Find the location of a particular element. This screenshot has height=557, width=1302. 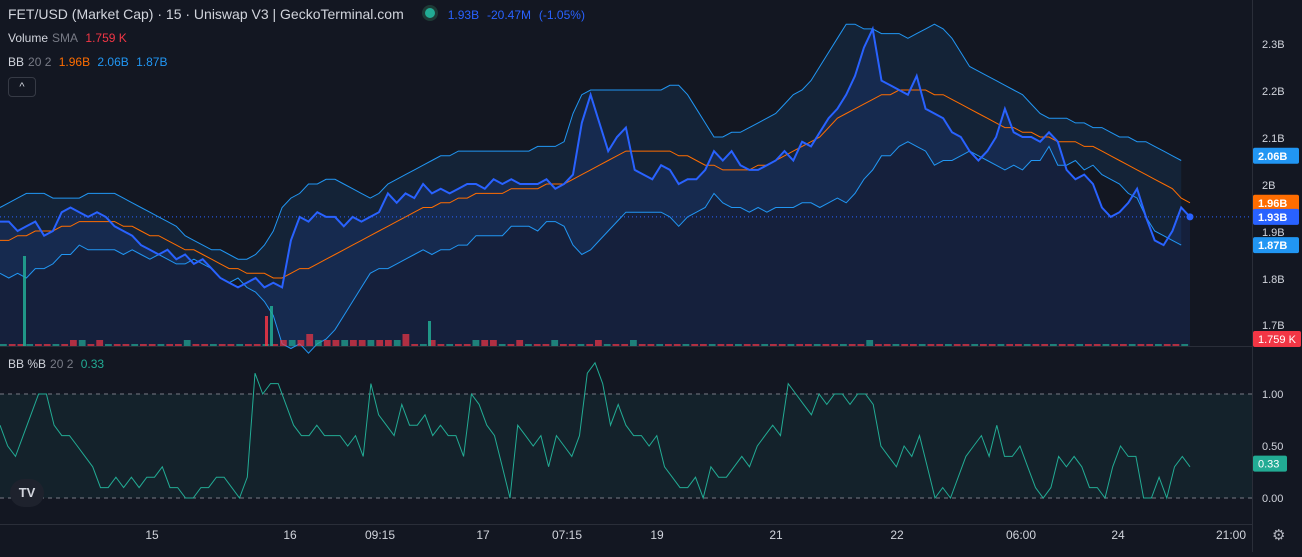

price-change: -20.47M is located at coordinates (509, 15).